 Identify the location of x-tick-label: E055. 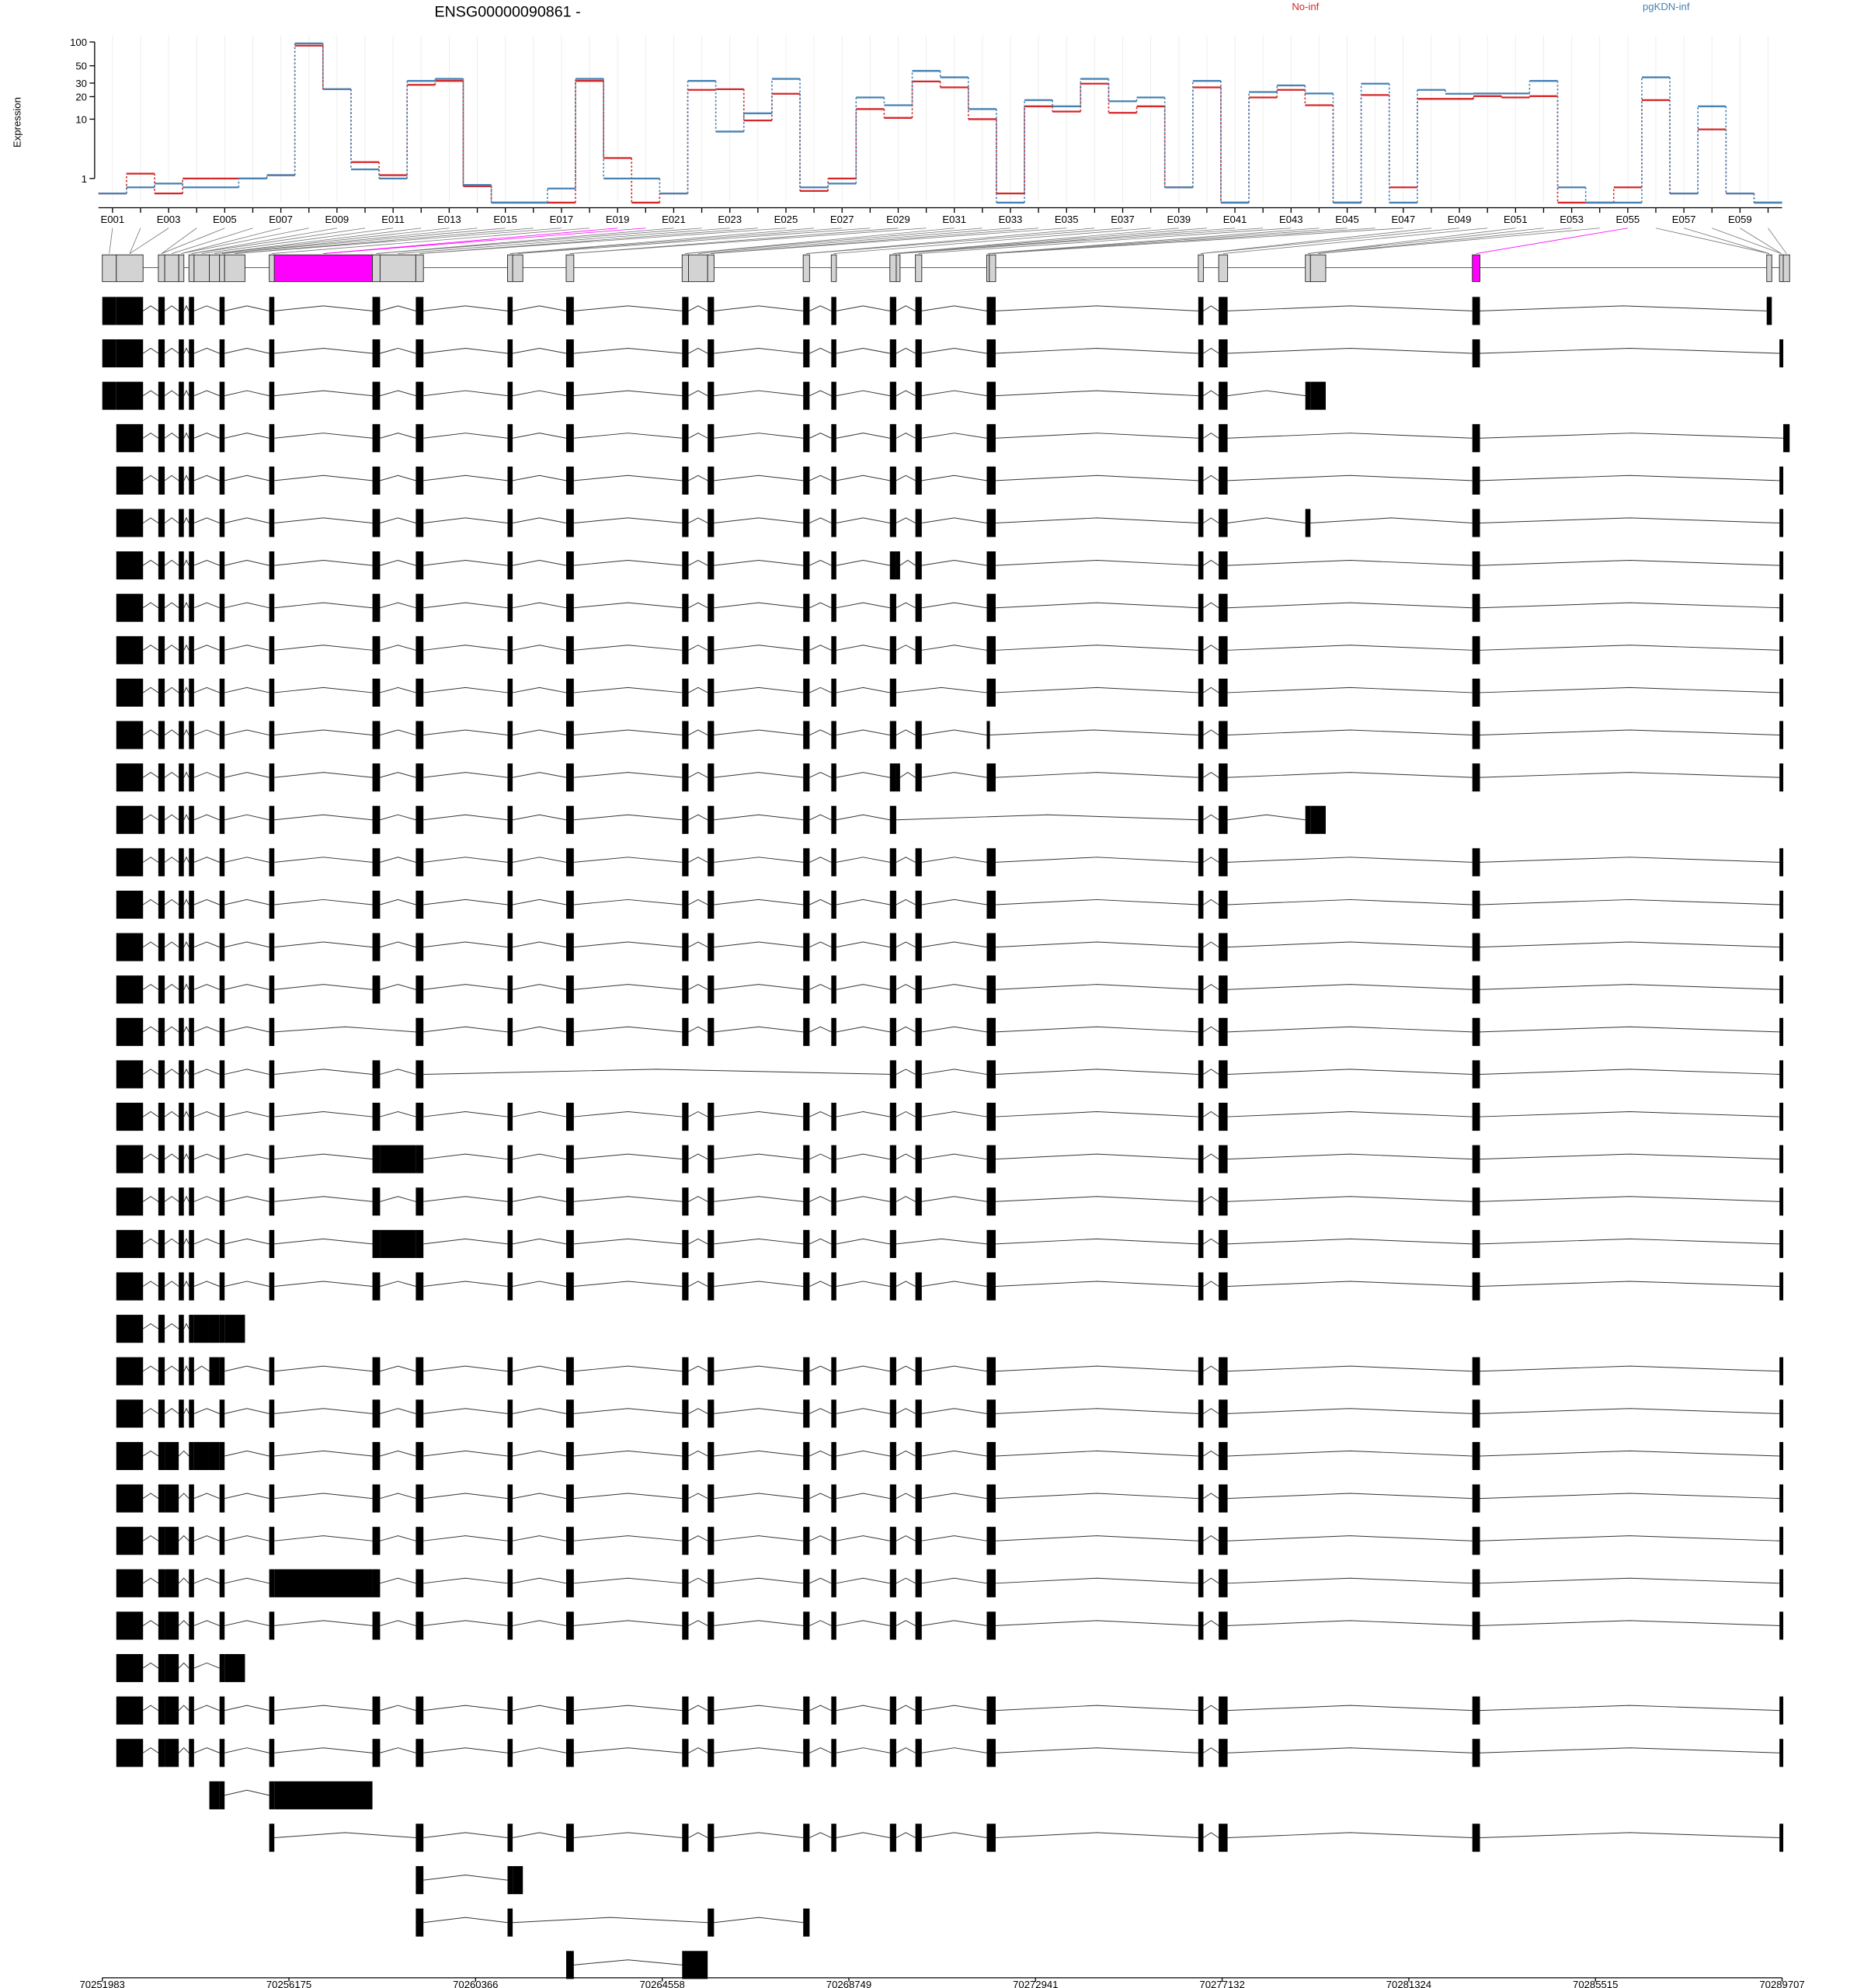
(1628, 220).